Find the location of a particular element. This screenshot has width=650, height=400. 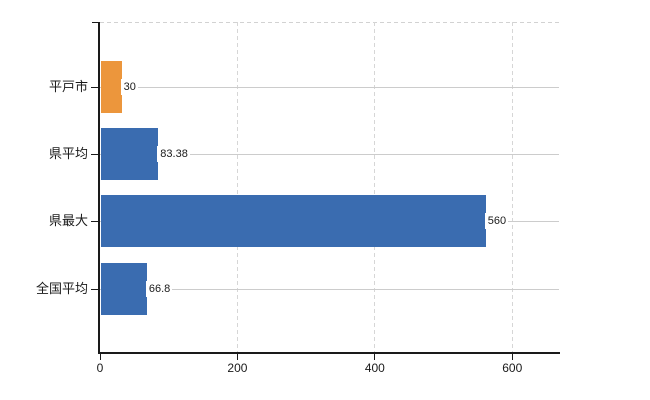

bar-県最大 is located at coordinates (293, 221).